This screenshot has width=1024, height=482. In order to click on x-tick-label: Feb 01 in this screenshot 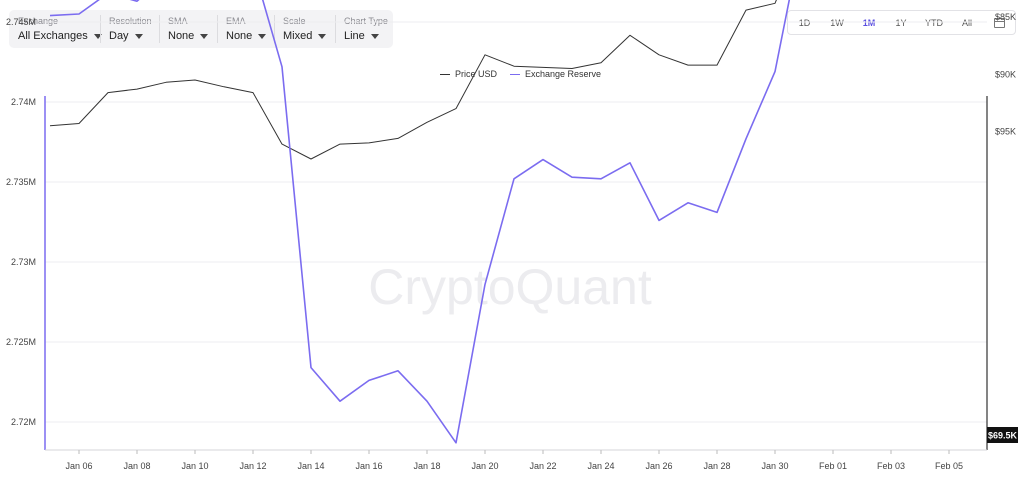, I will do `click(833, 466)`.